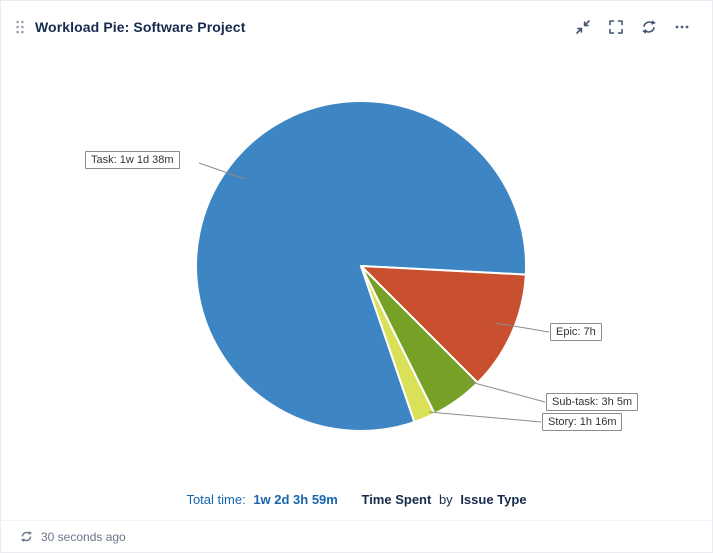 This screenshot has width=713, height=553. What do you see at coordinates (356, 536) in the screenshot?
I see `gadget-footer: 30 seconds ago` at bounding box center [356, 536].